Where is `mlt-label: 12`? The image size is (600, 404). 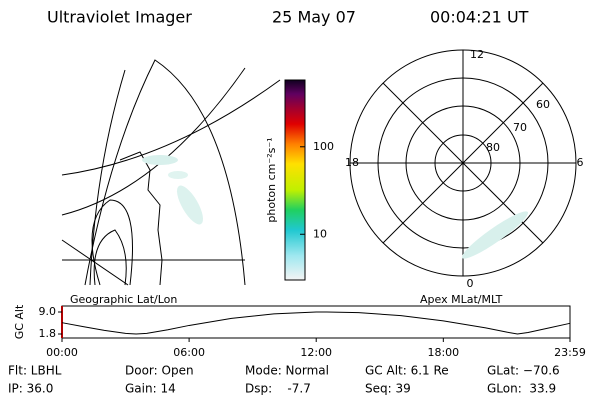 mlt-label: 12 is located at coordinates (477, 54).